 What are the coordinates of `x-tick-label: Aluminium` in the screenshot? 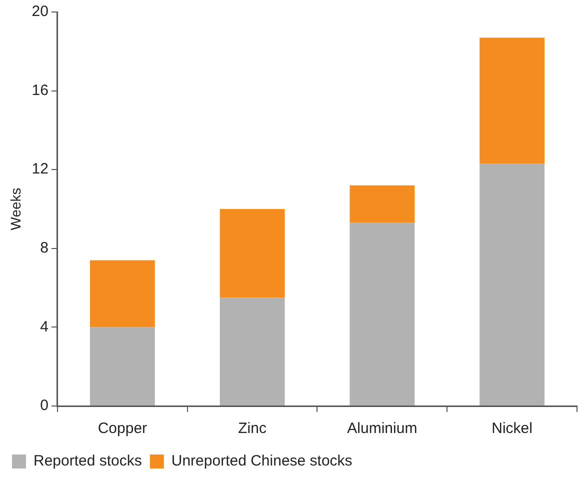 It's located at (382, 429).